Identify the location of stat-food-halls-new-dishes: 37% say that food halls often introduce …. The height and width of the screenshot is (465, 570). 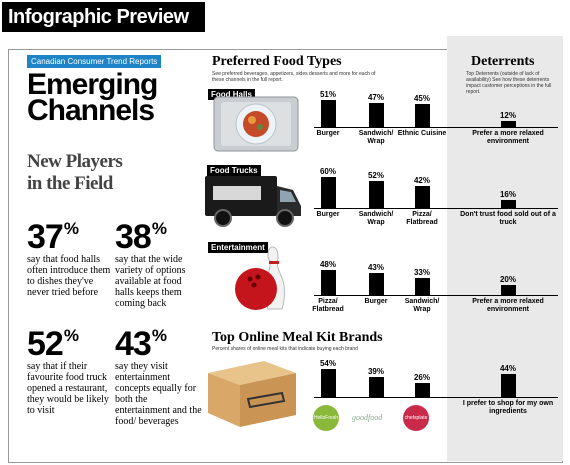
(71, 255).